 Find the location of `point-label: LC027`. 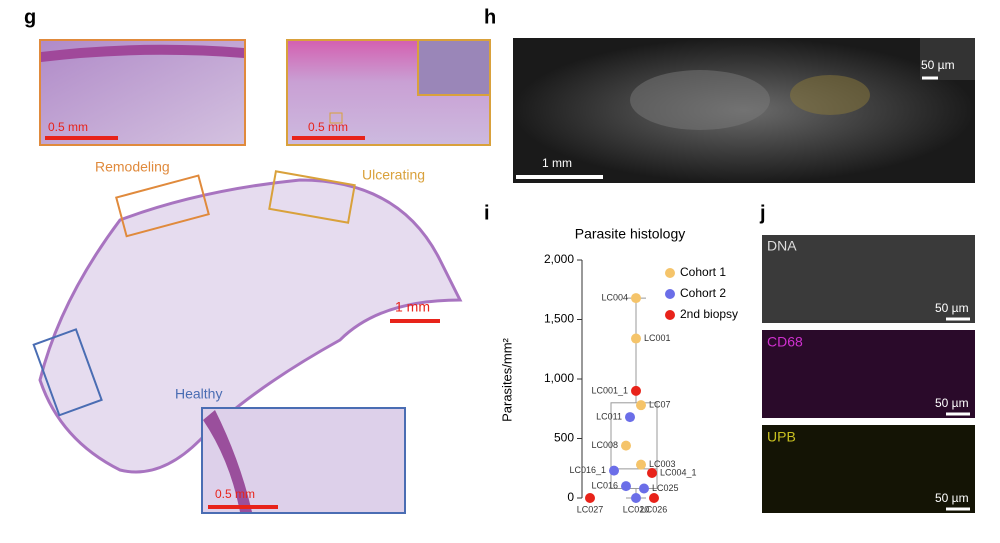

point-label: LC027 is located at coordinates (590, 509).